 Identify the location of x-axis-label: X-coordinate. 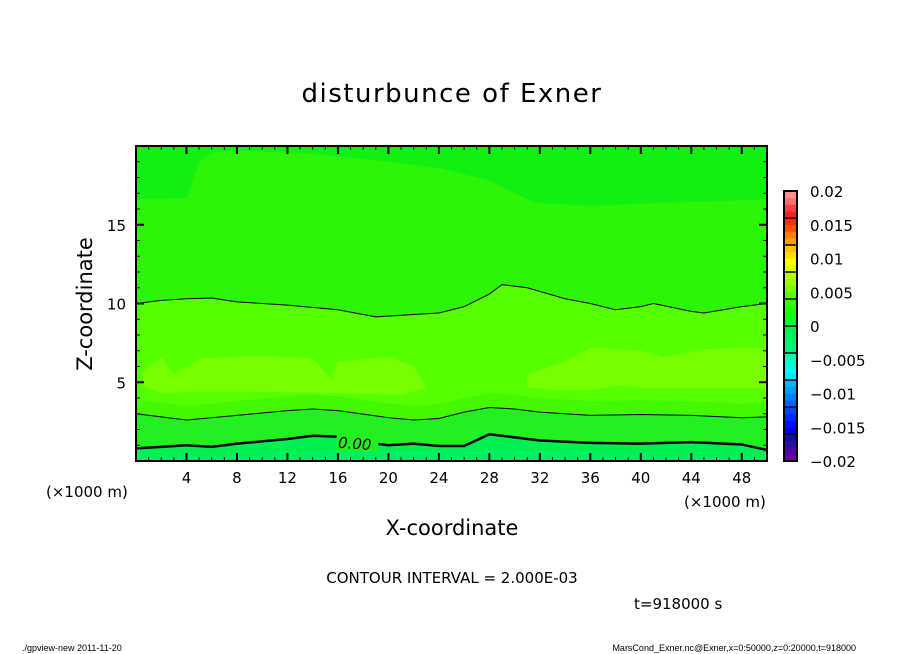
(452, 528).